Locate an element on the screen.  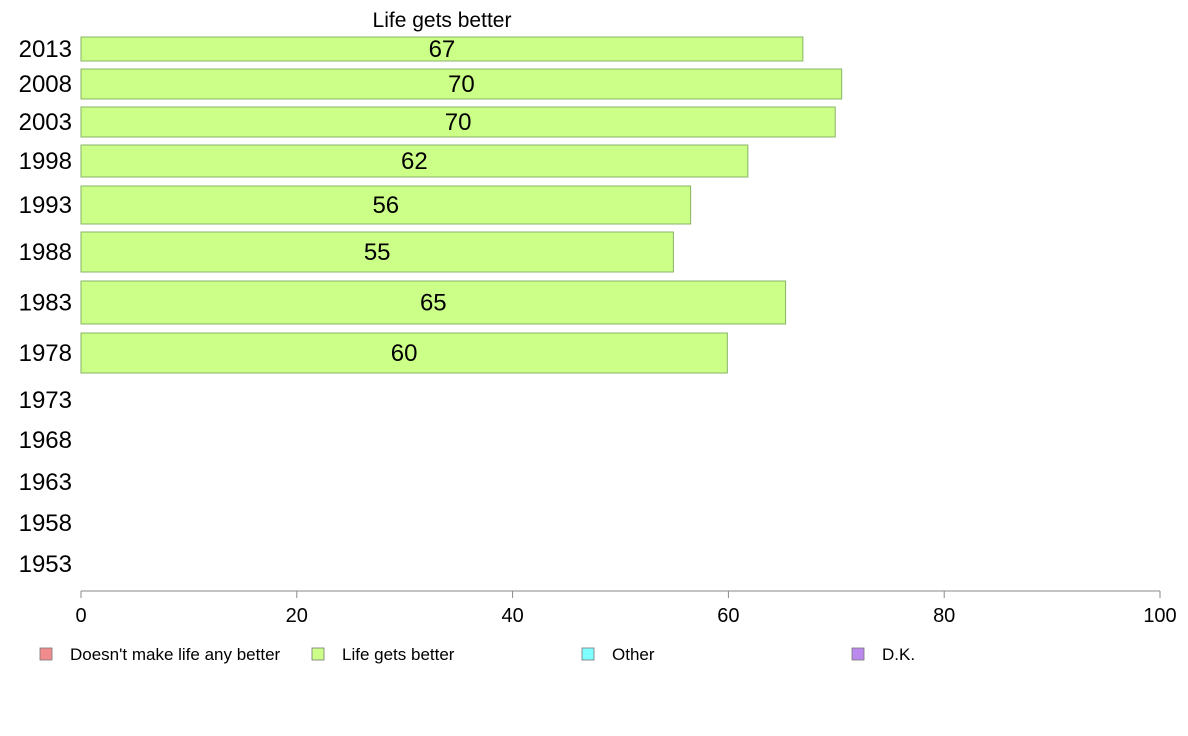
y-tick-label: 1968 is located at coordinates (45, 440).